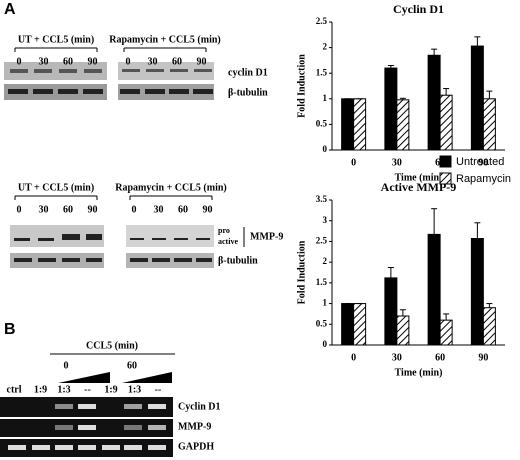  I want to click on gel-title: CCL5 (min), so click(112, 345).